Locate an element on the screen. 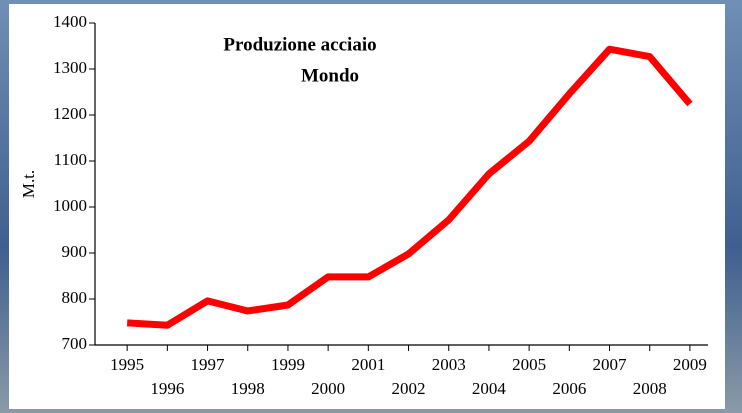 This screenshot has height=413, width=742. x-tick-label: 2007 is located at coordinates (610, 364).